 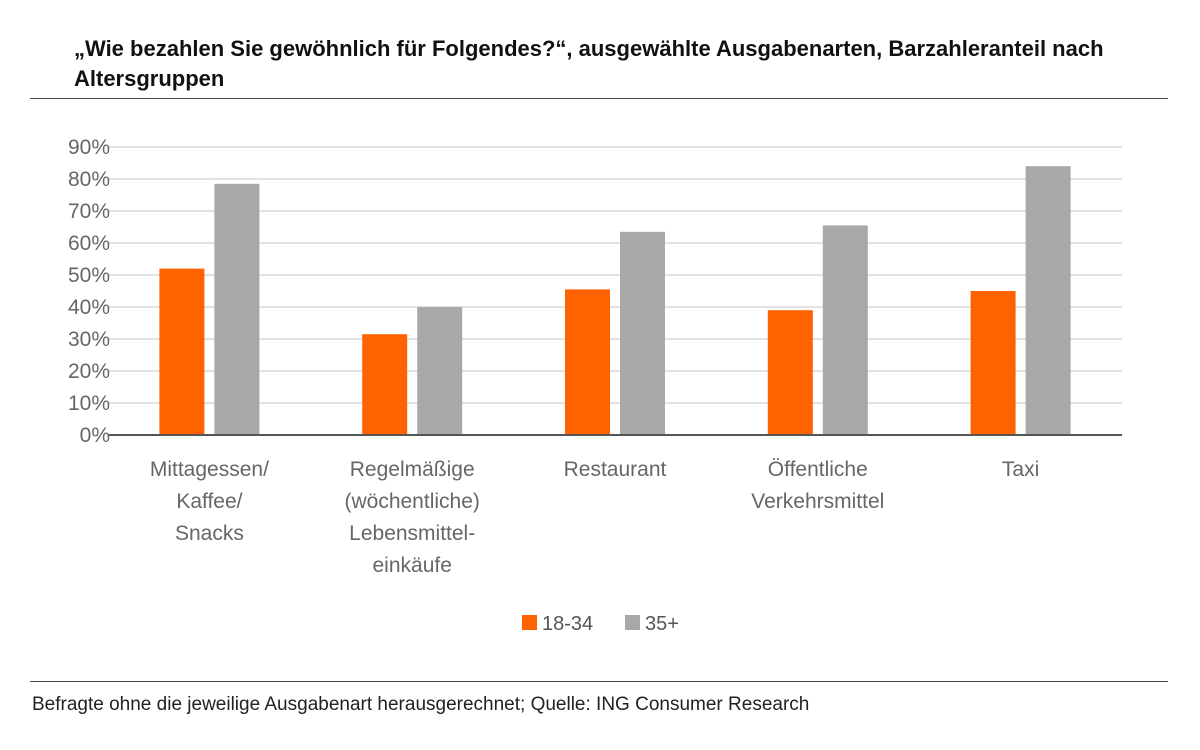 What do you see at coordinates (89, 275) in the screenshot?
I see `y-tick-label: 50%` at bounding box center [89, 275].